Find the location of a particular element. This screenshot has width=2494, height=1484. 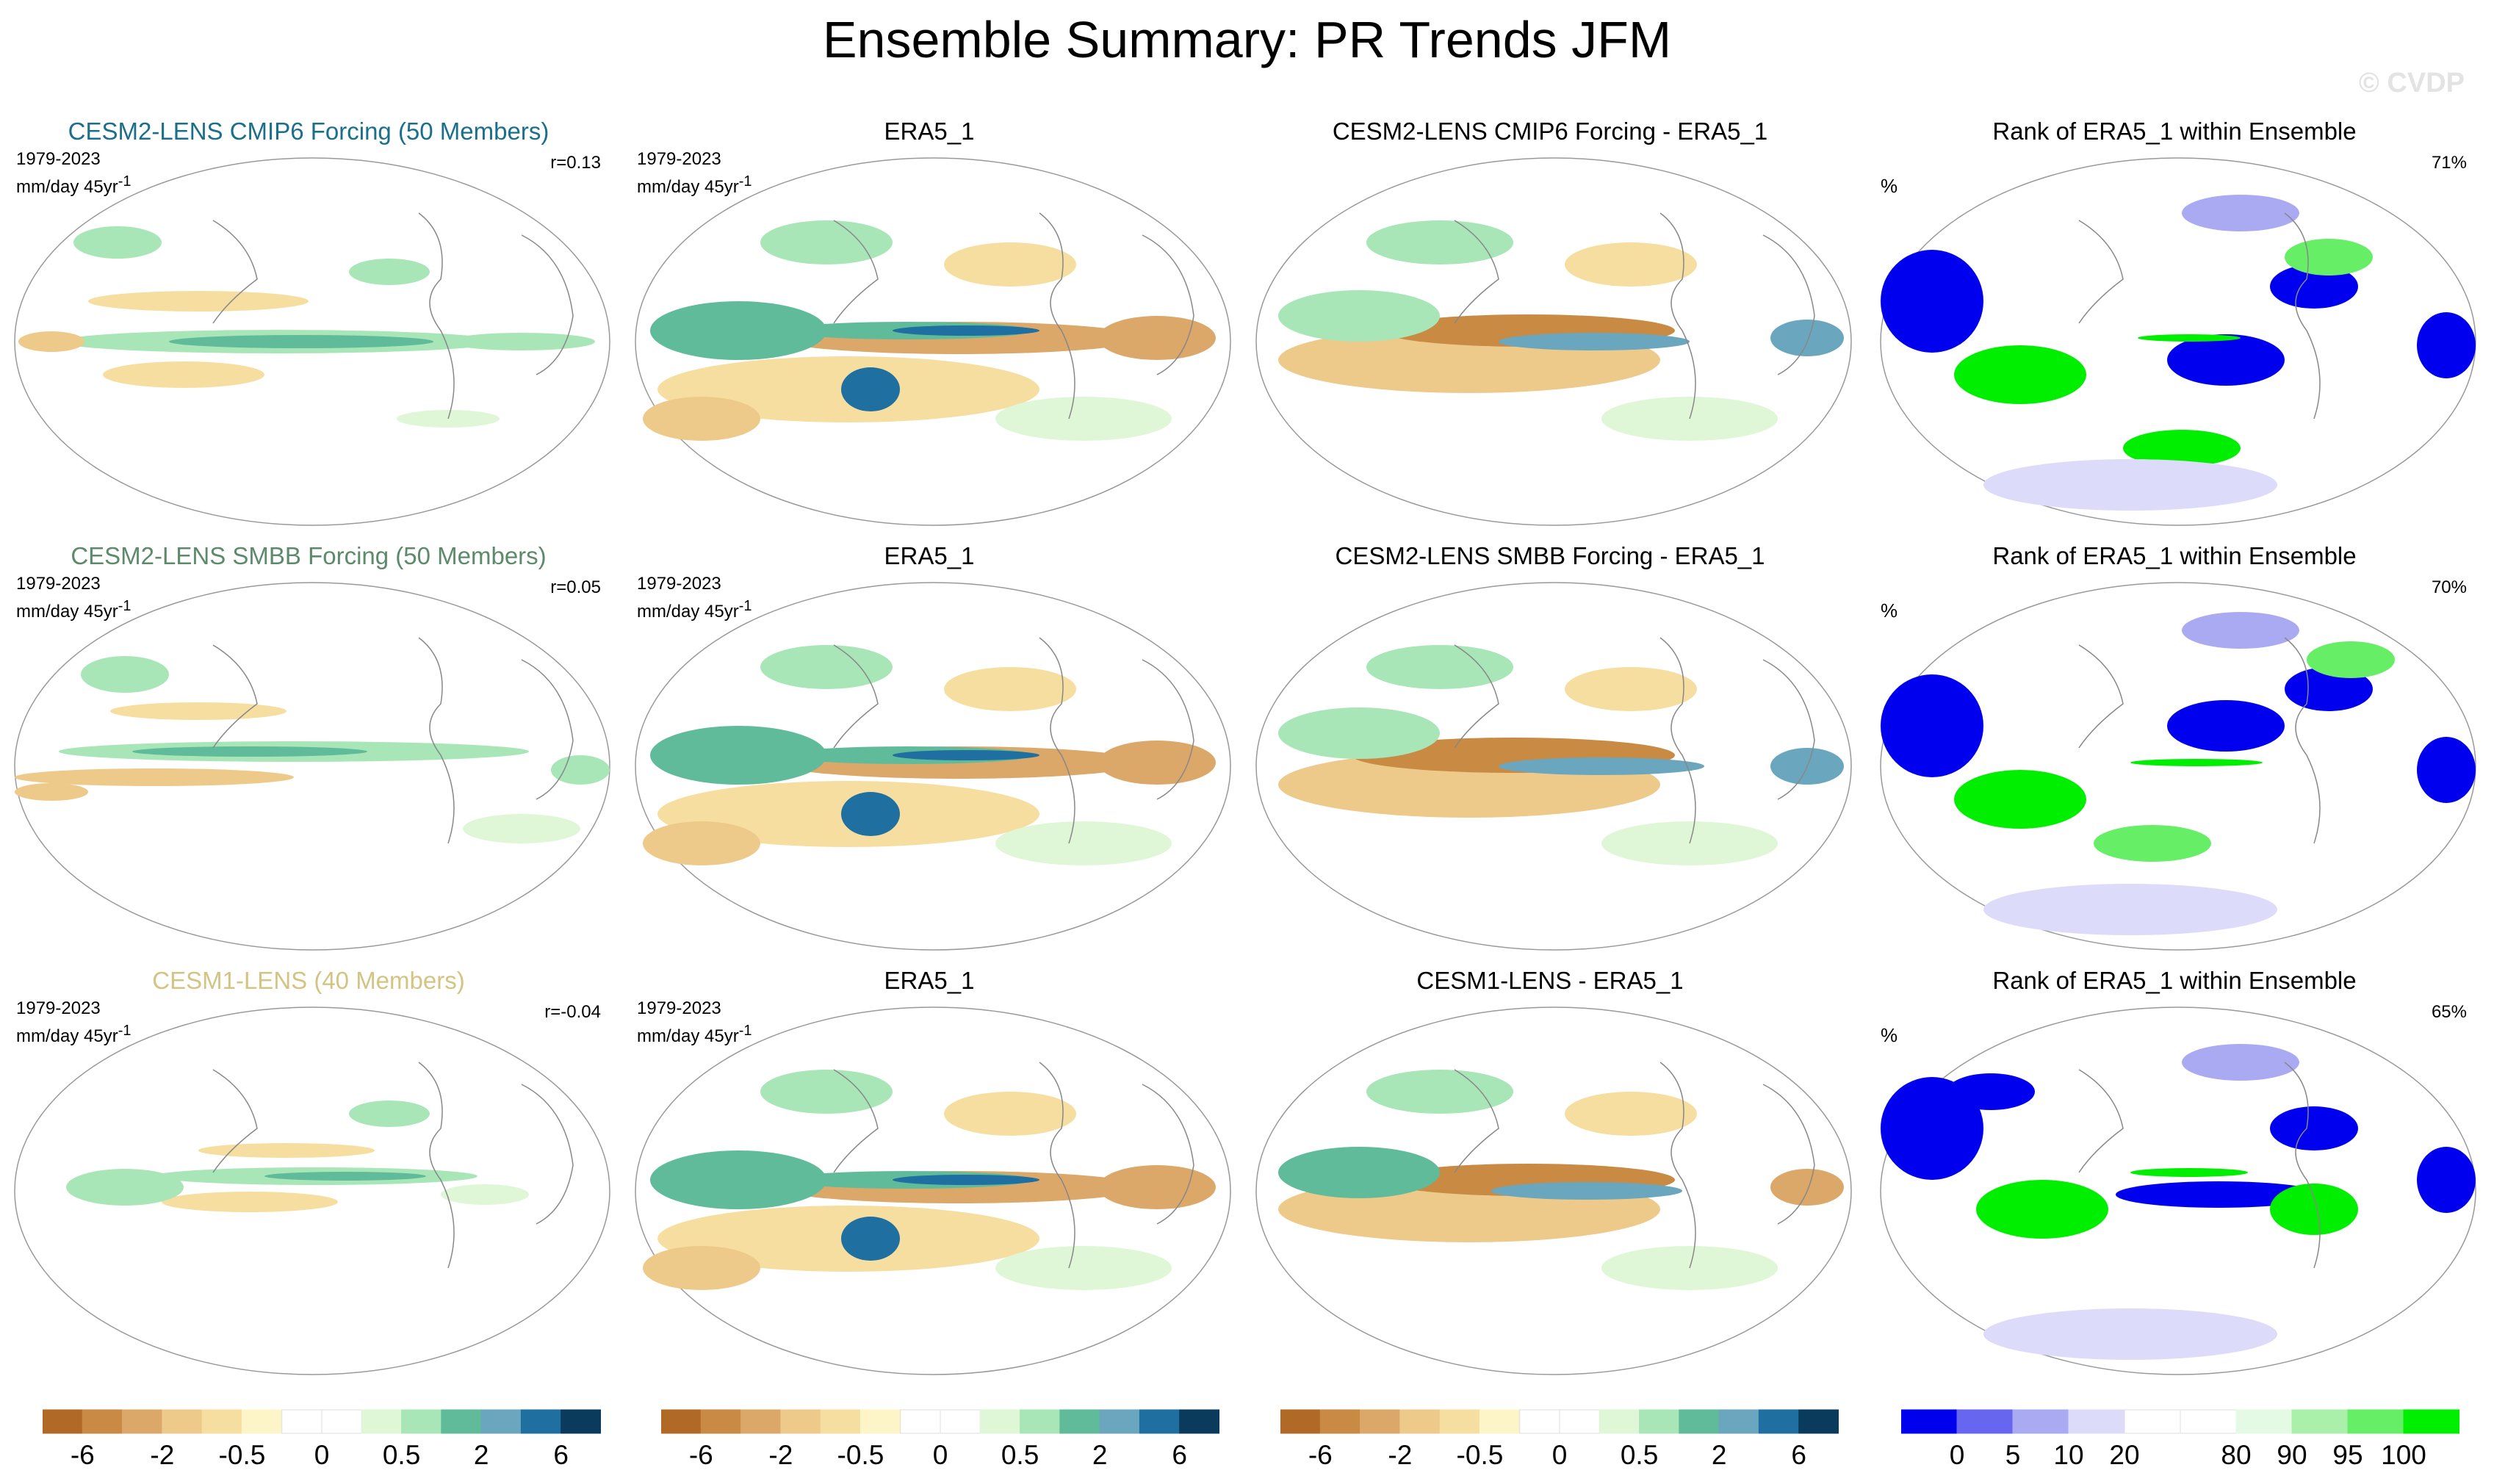

rank-value: 71% is located at coordinates (2449, 163).